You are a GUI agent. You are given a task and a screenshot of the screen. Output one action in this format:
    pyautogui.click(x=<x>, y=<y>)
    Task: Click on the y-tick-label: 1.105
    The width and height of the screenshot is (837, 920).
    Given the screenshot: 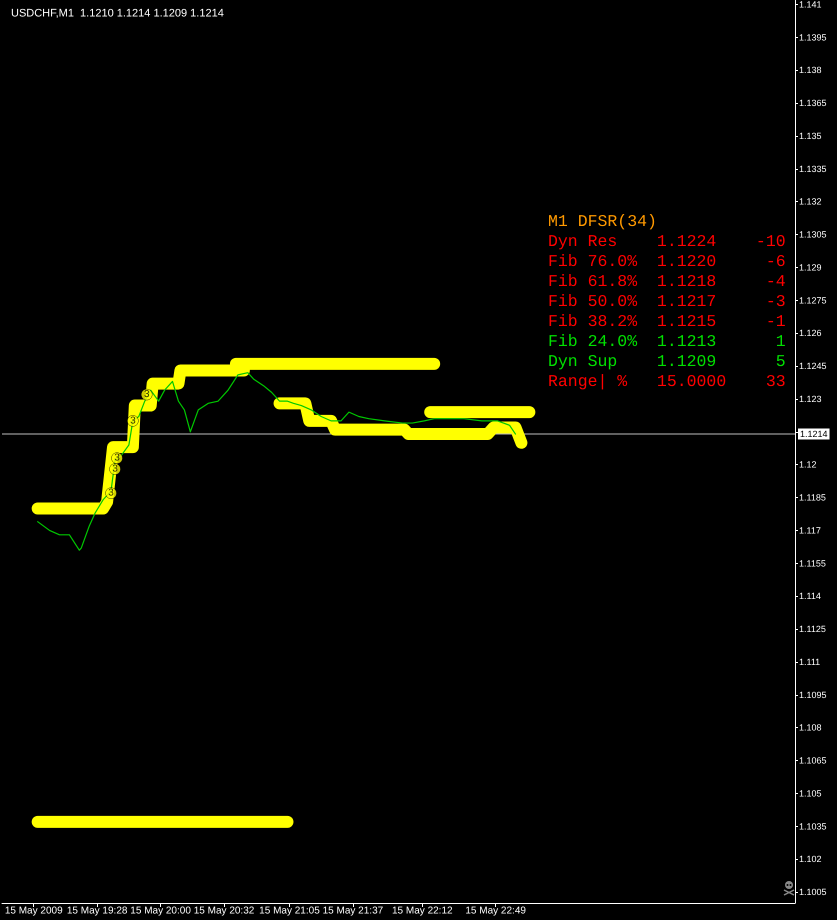 What is the action you would take?
    pyautogui.click(x=810, y=793)
    